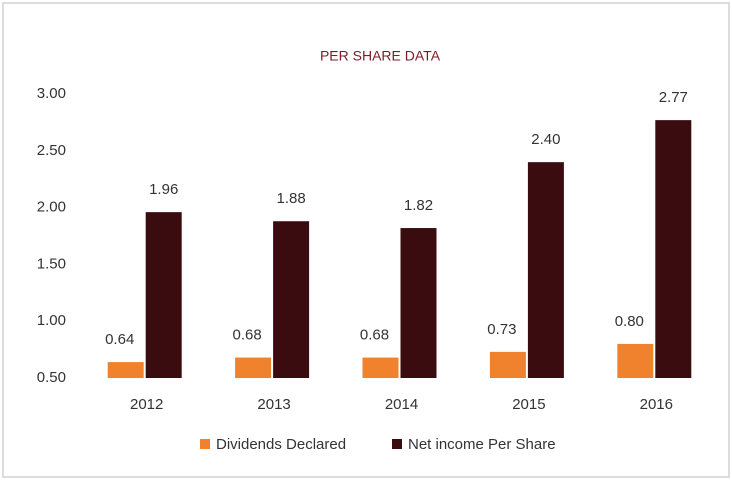  What do you see at coordinates (51, 320) in the screenshot?
I see `y-tick-label: 1.00` at bounding box center [51, 320].